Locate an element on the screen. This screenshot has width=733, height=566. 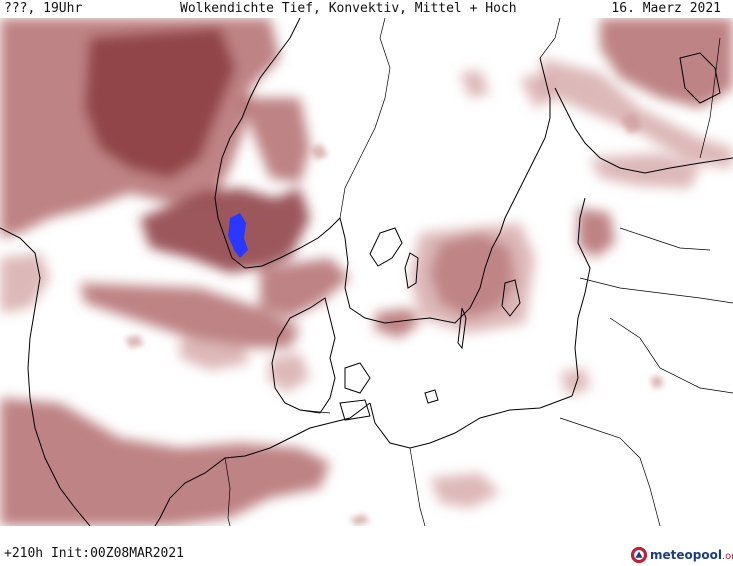
coastline-denmark is located at coordinates (303, 355).